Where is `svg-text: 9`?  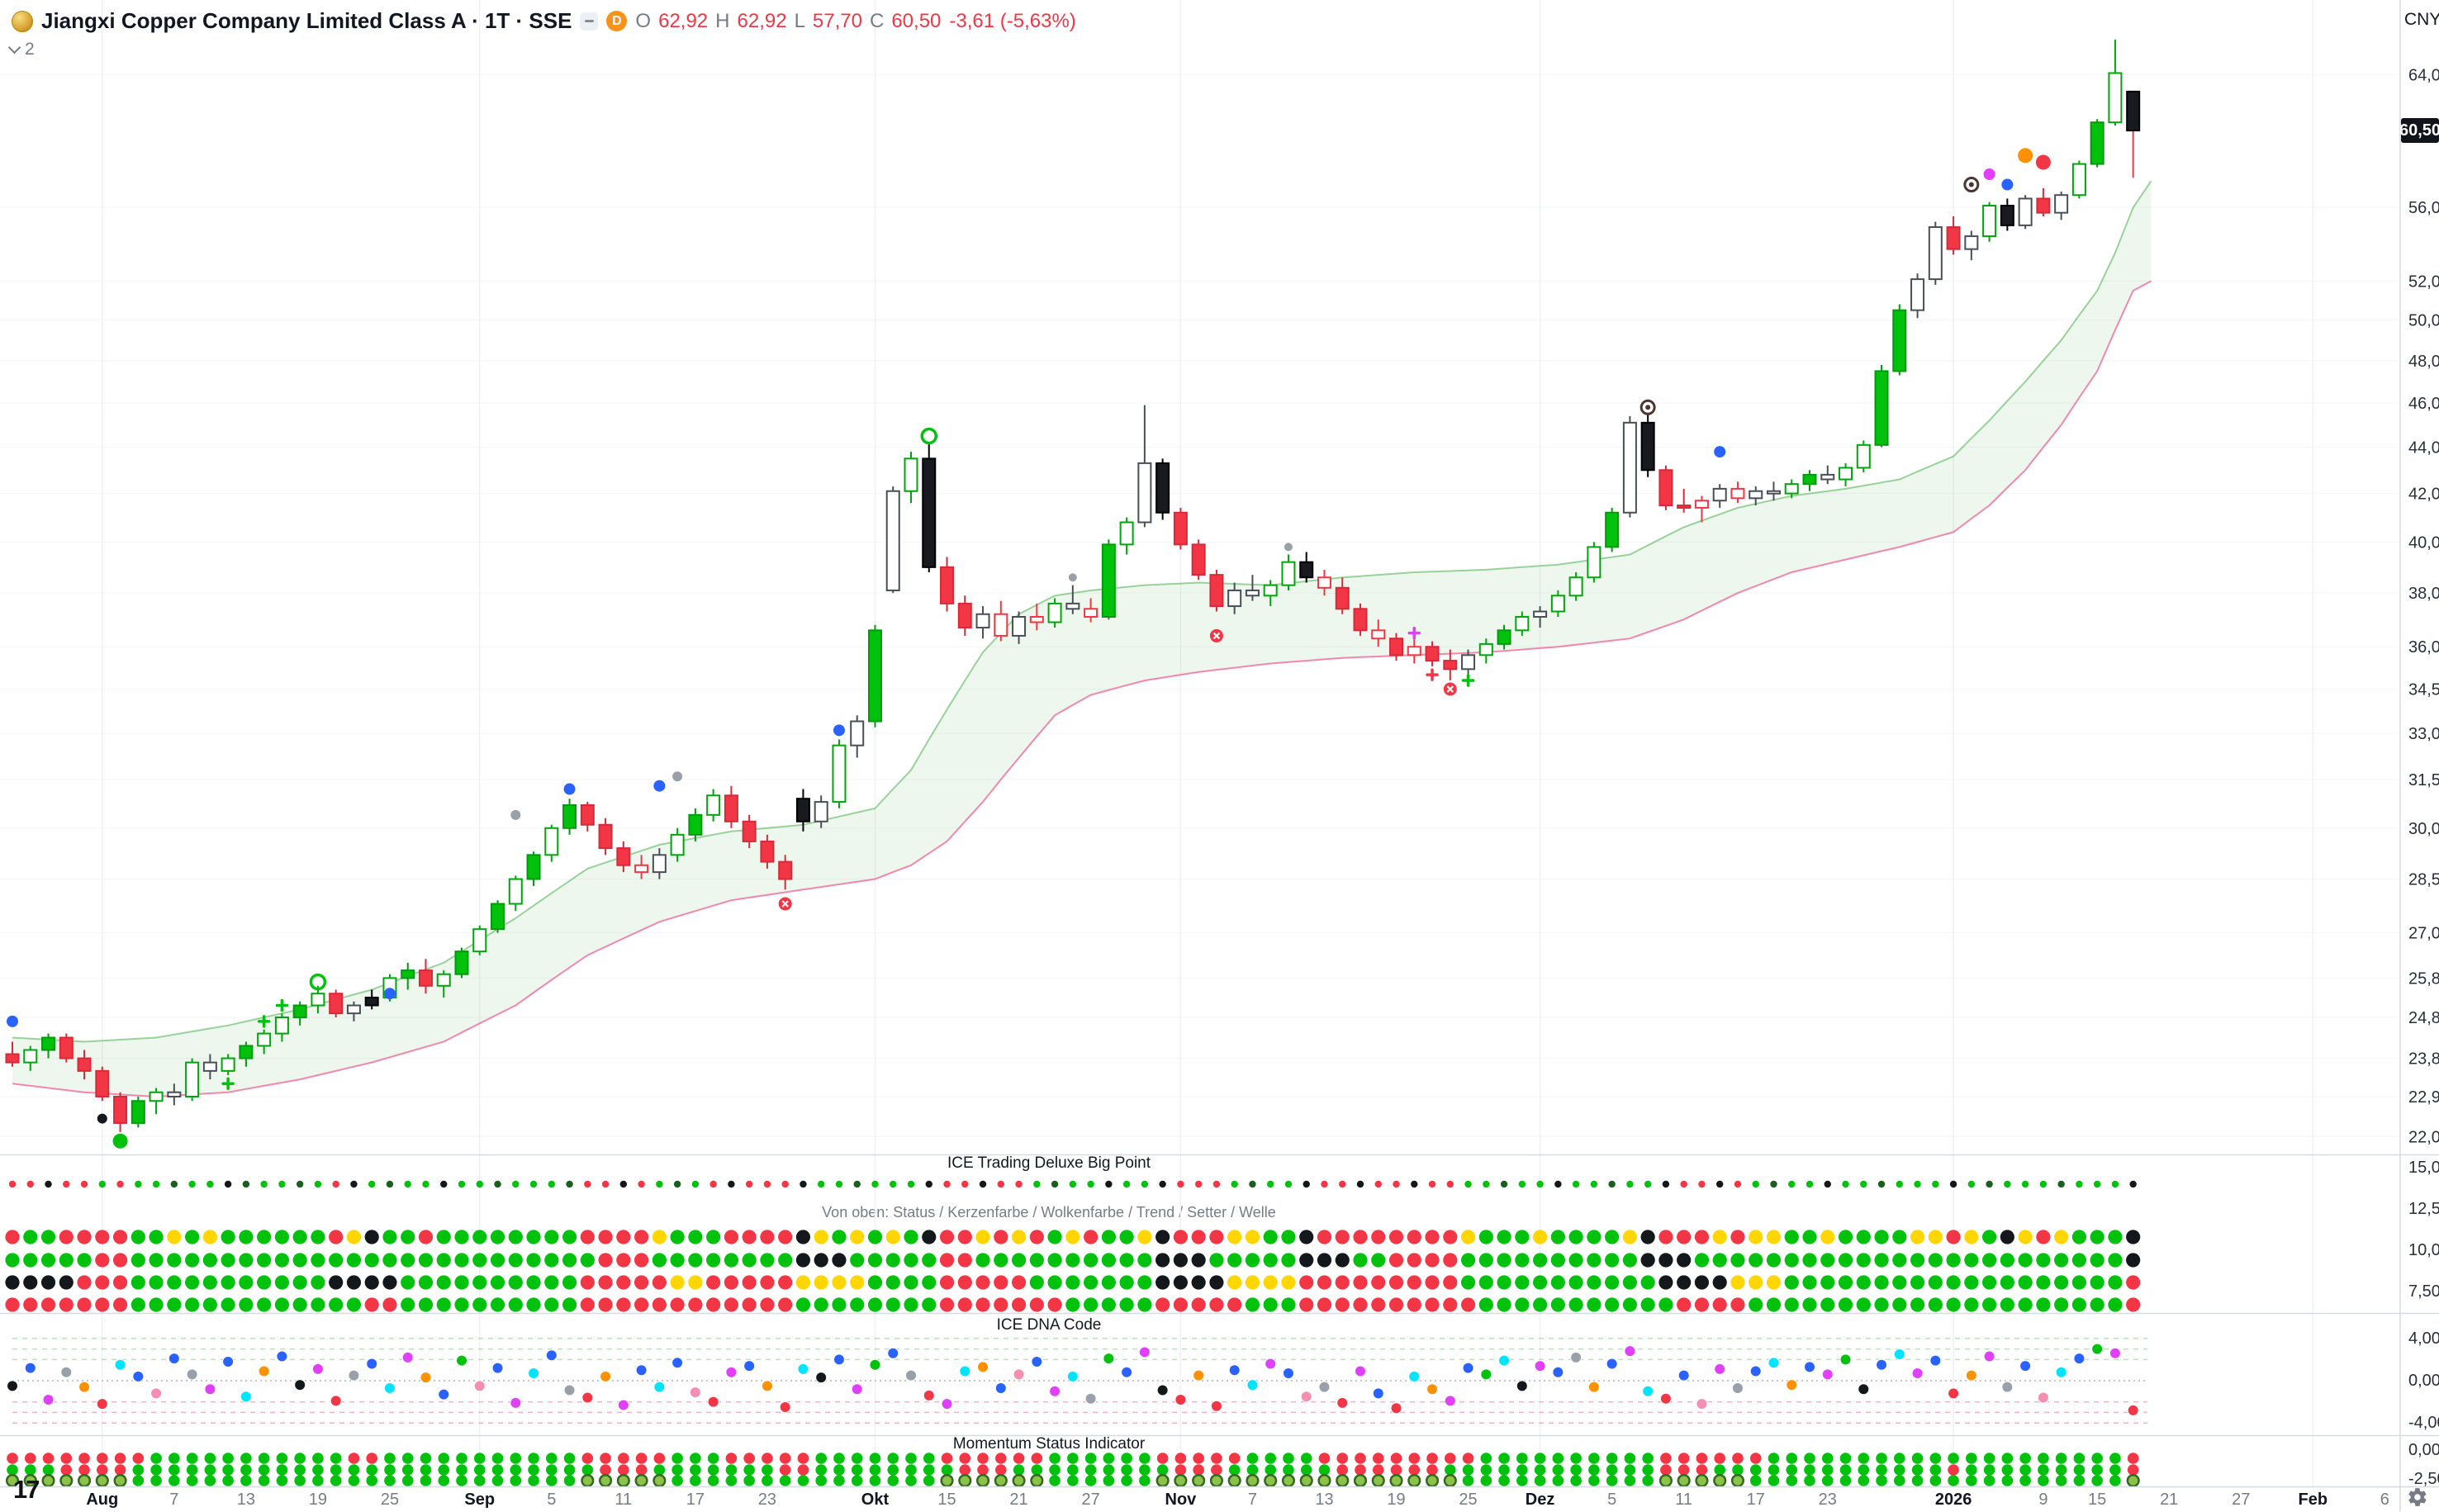
svg-text: 9 is located at coordinates (2043, 1500).